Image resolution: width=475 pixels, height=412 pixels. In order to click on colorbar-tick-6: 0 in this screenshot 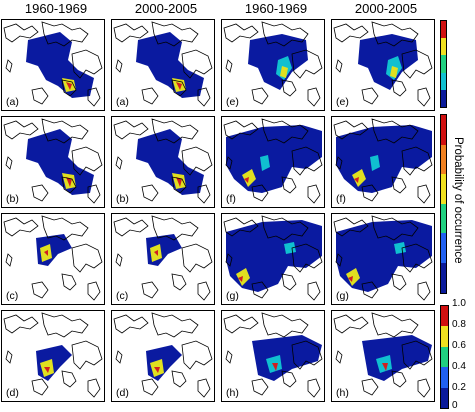, I will do `click(455, 405)`.